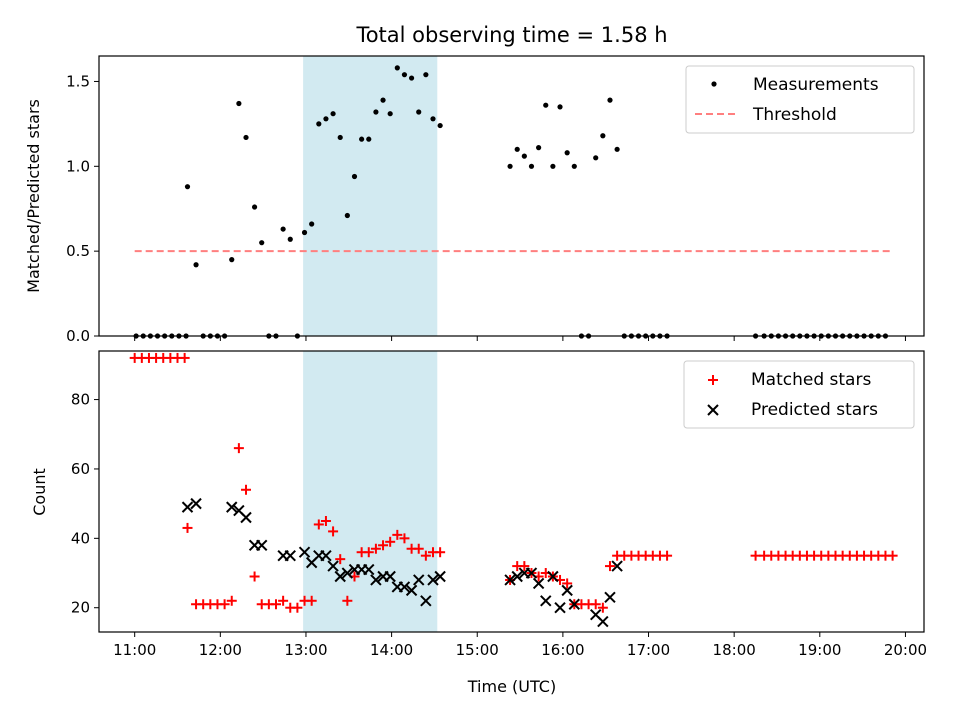  I want to click on y-tick-label: 20, so click(80, 608).